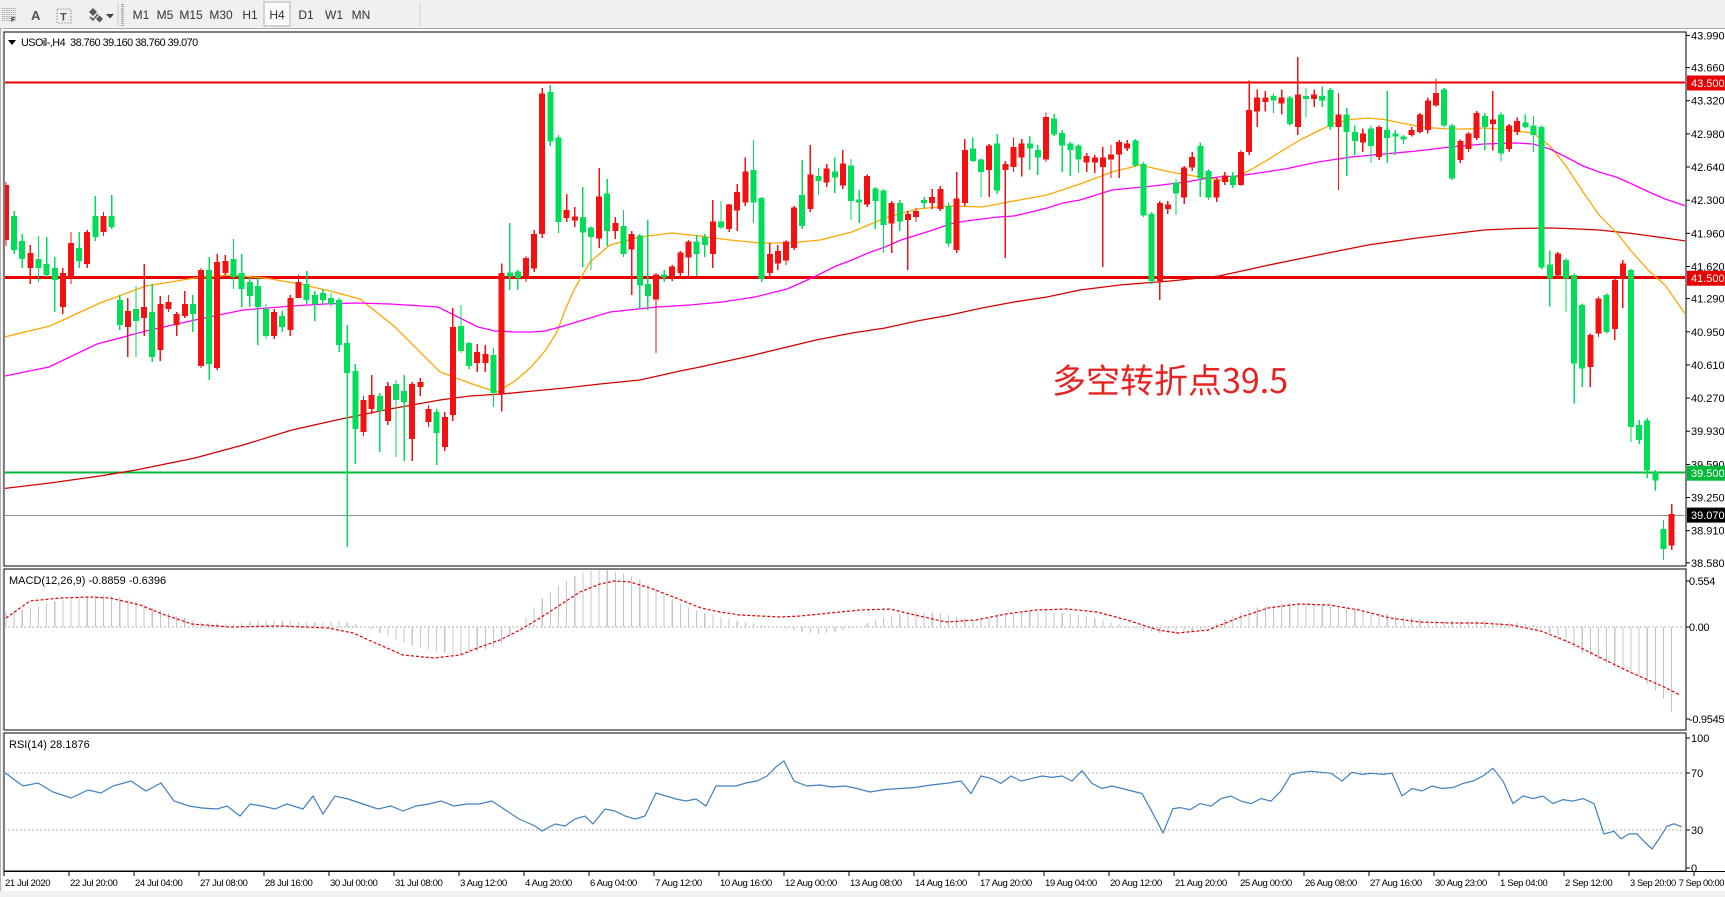 The image size is (1725, 897). I want to click on svg-text: 21 Jul 2020, so click(27, 883).